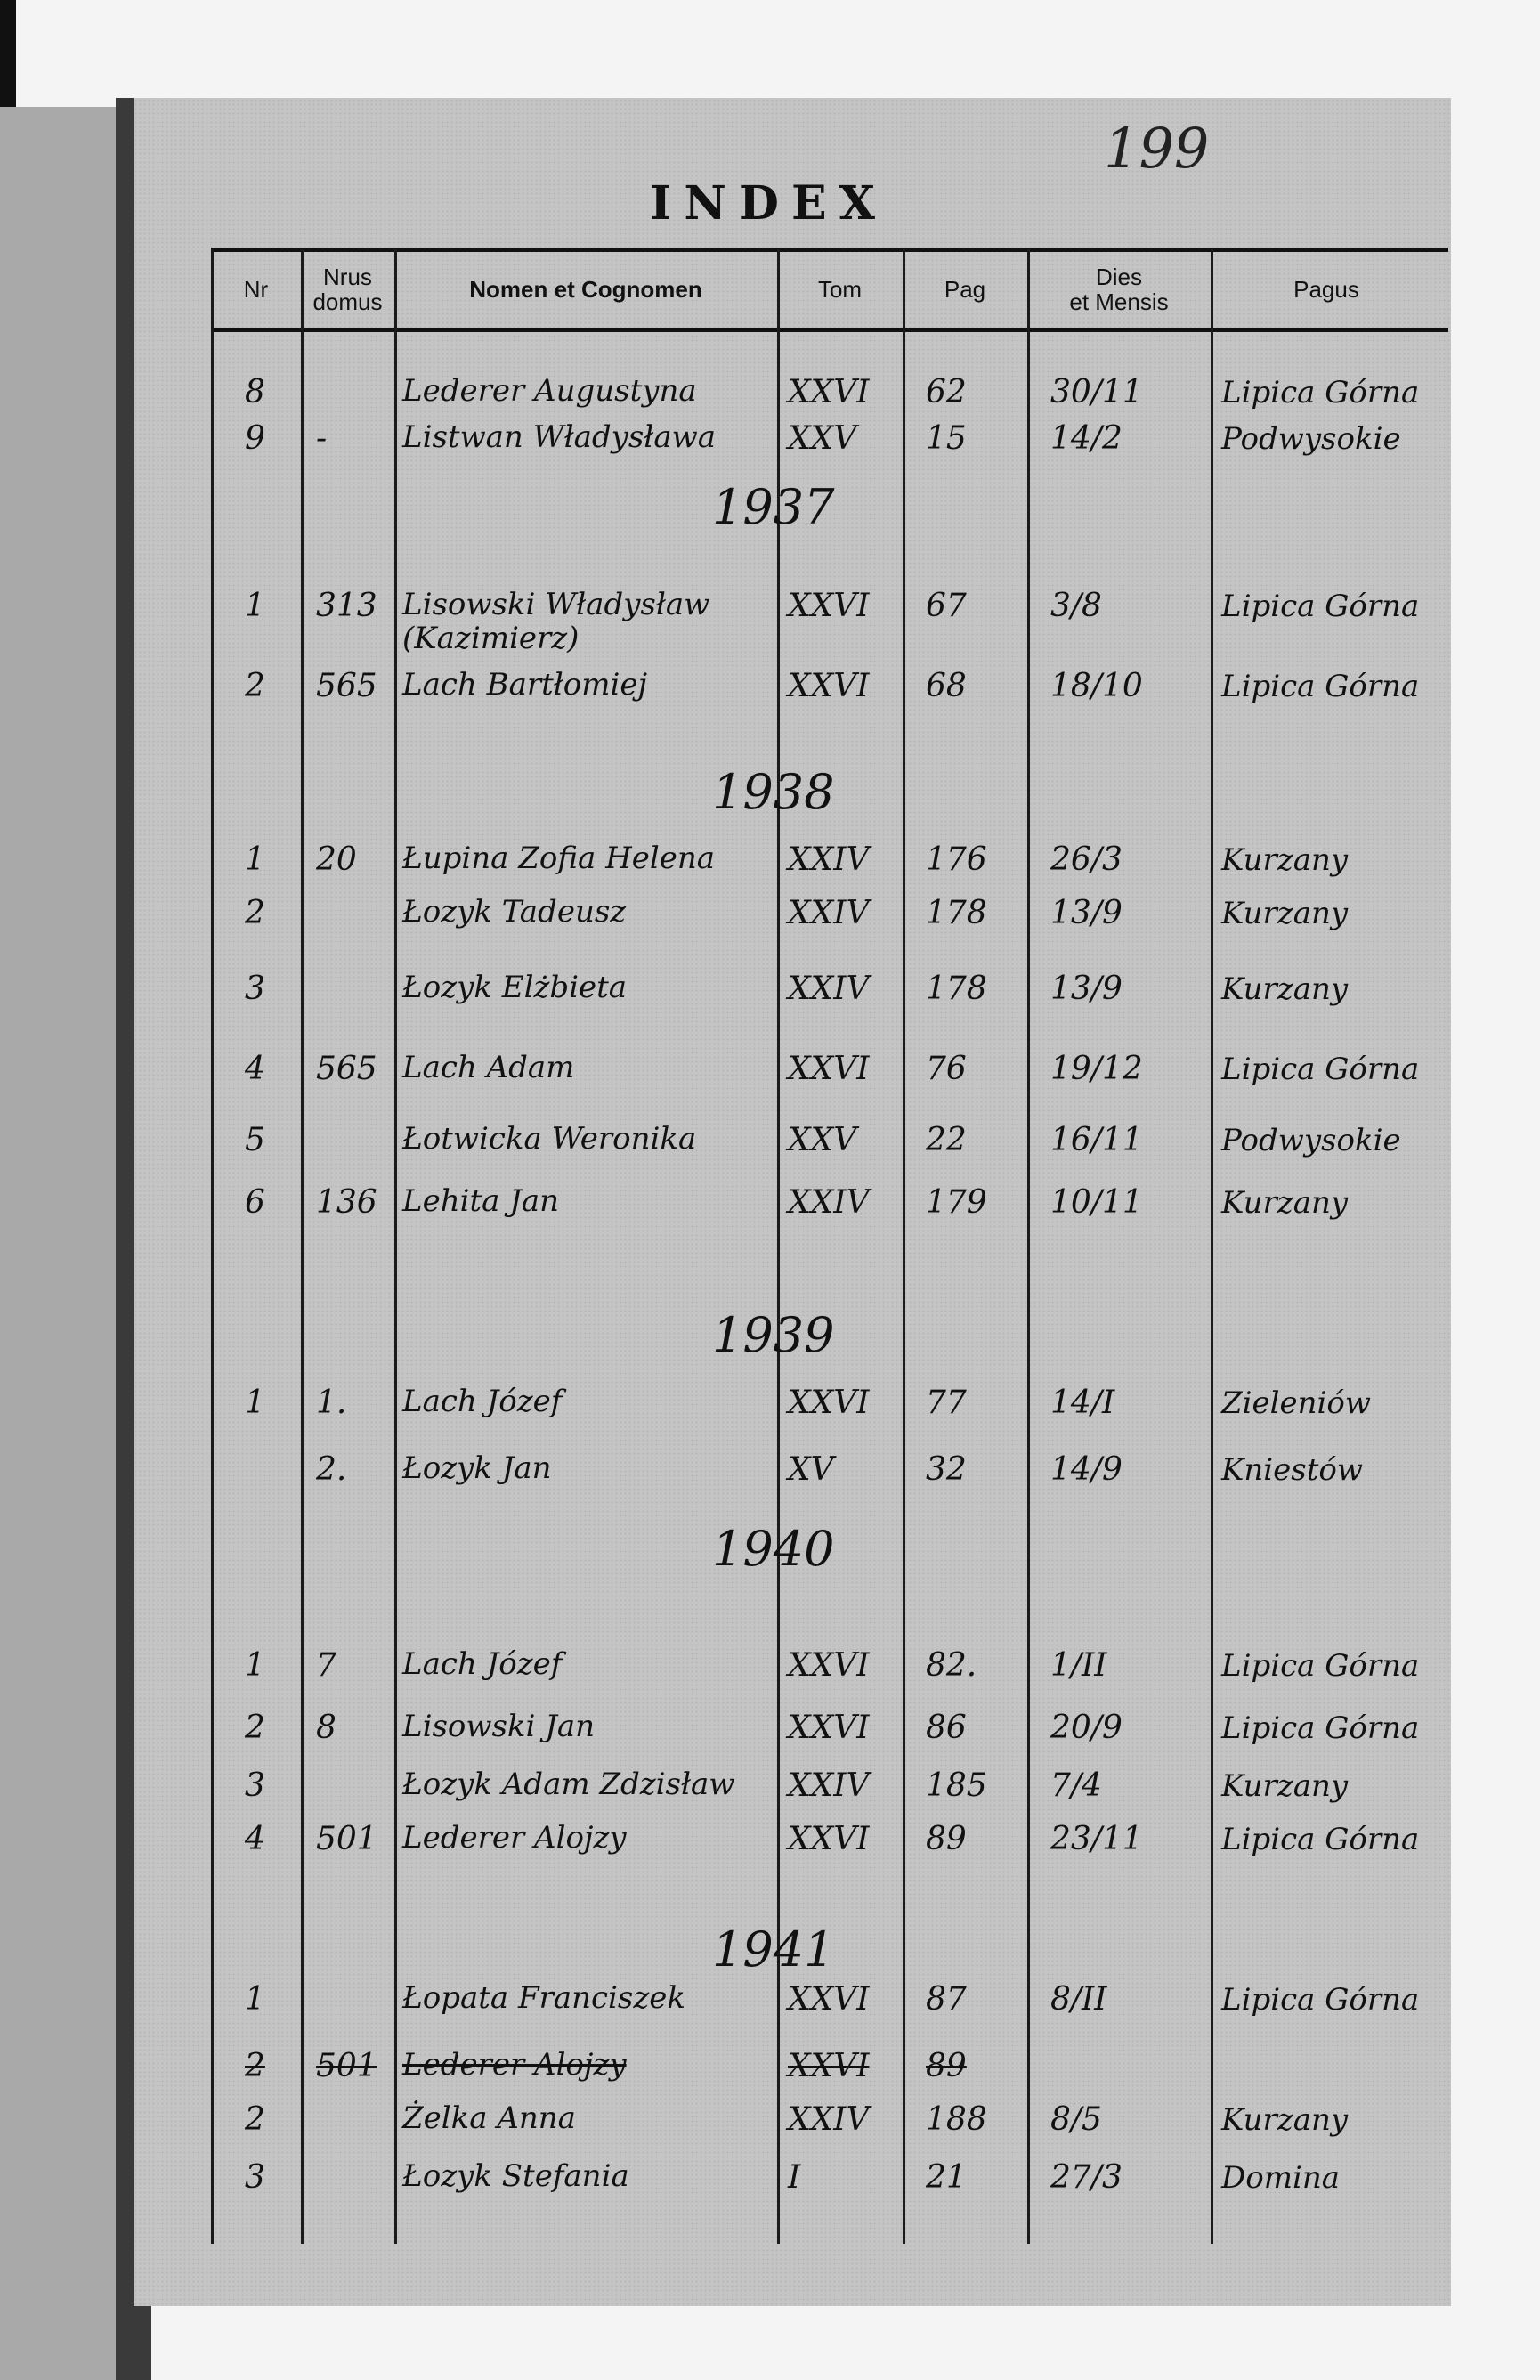  I want to click on entry-dies: 8/5, so click(1076, 2119).